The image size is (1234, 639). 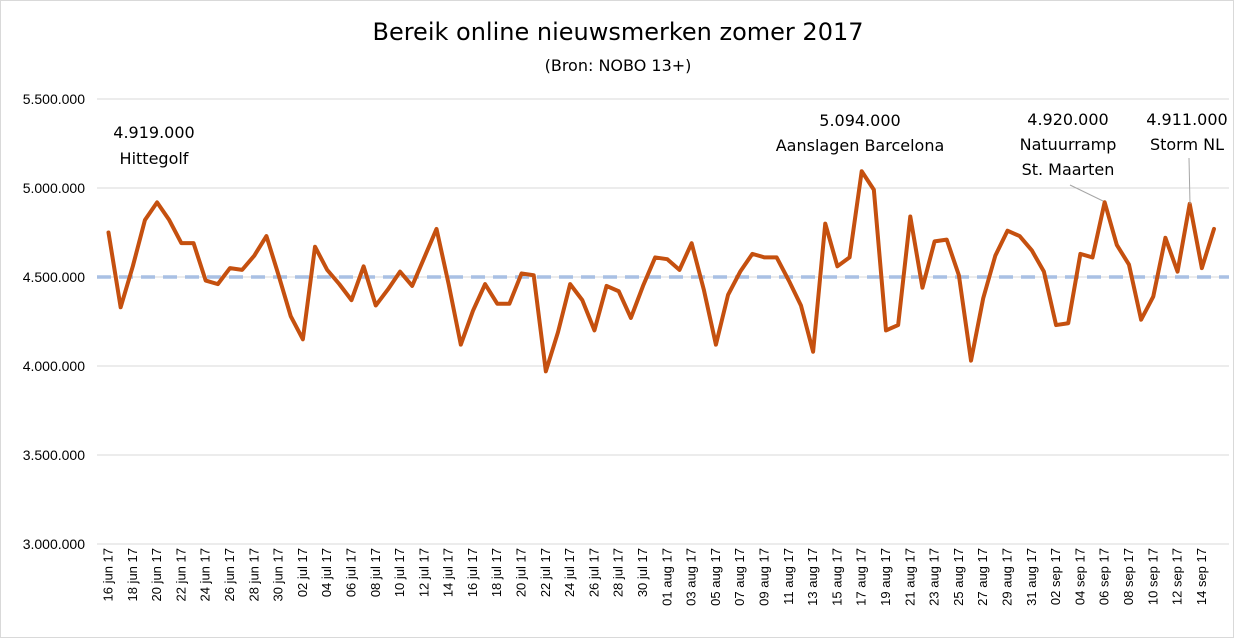 What do you see at coordinates (132, 575) in the screenshot?
I see `x-tick-label: 18 jun 17` at bounding box center [132, 575].